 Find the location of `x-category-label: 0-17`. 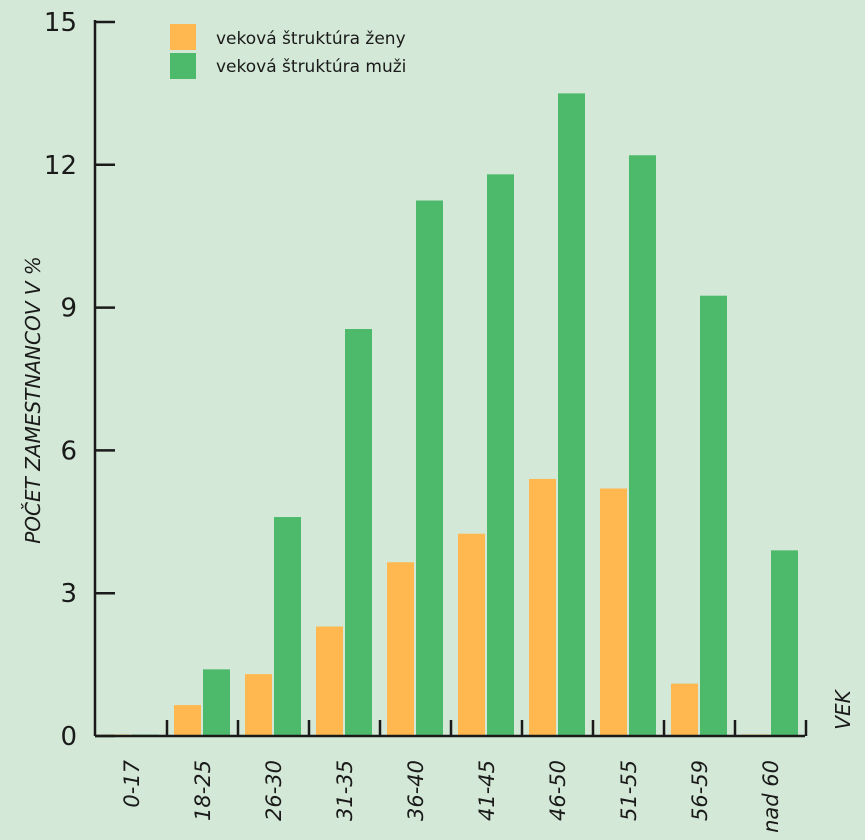

x-category-label: 0-17 is located at coordinates (132, 783).